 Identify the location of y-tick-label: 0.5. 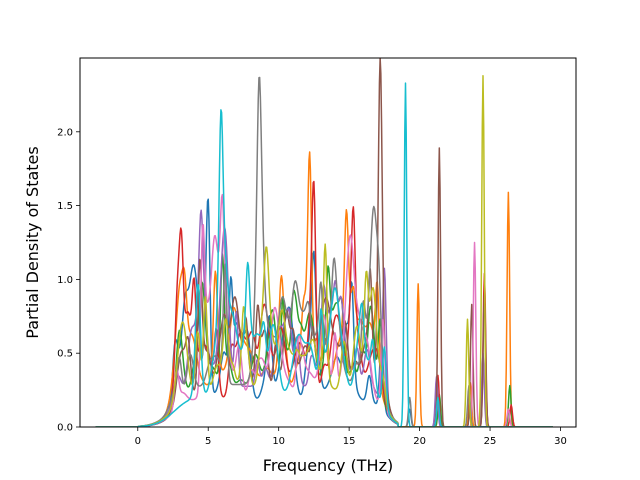
(65, 354).